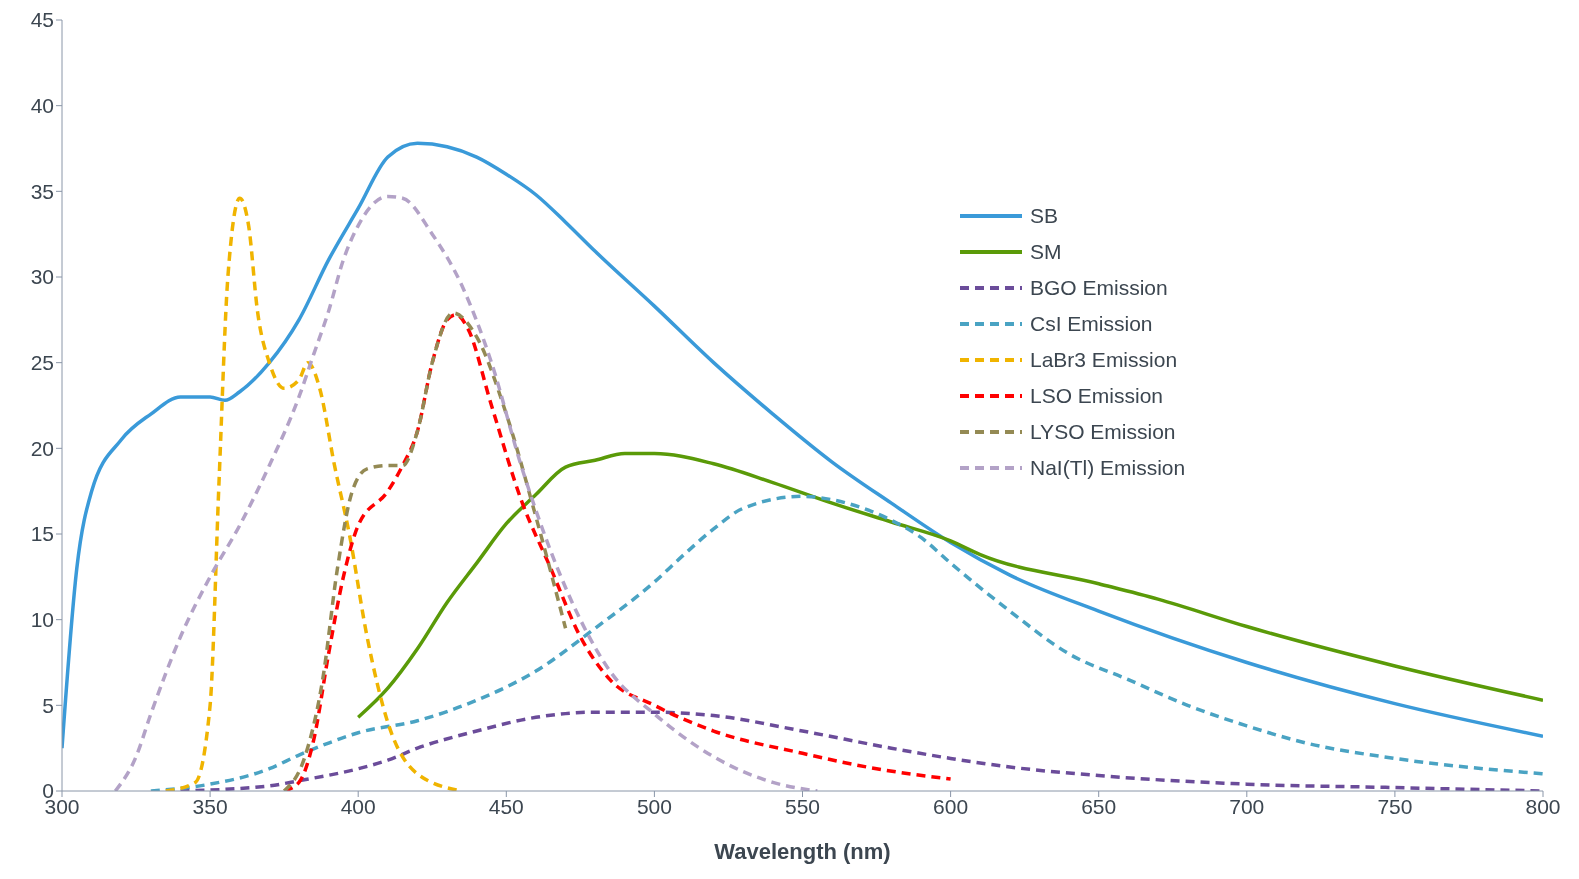 The image size is (1579, 879). What do you see at coordinates (425, 551) in the screenshot?
I see `line-series` at bounding box center [425, 551].